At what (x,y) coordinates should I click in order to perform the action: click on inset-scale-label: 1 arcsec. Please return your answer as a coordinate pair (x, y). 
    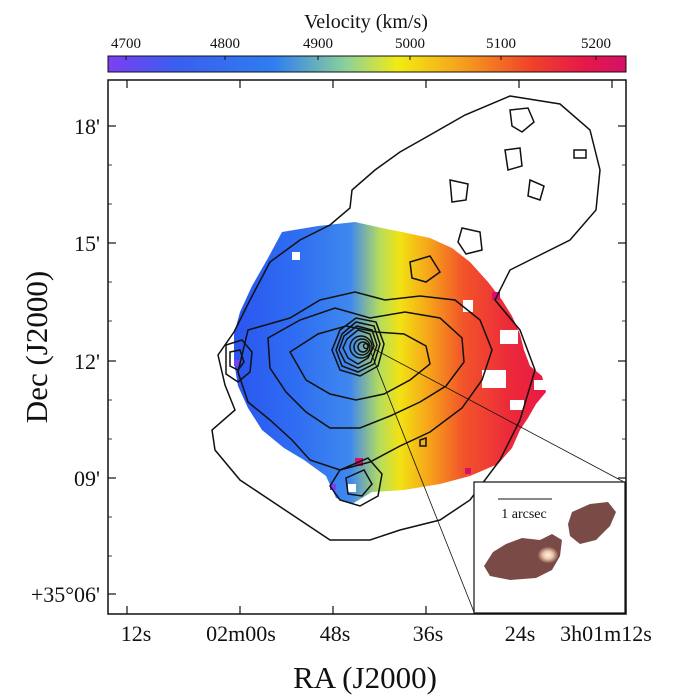
    Looking at the image, I should click on (523, 514).